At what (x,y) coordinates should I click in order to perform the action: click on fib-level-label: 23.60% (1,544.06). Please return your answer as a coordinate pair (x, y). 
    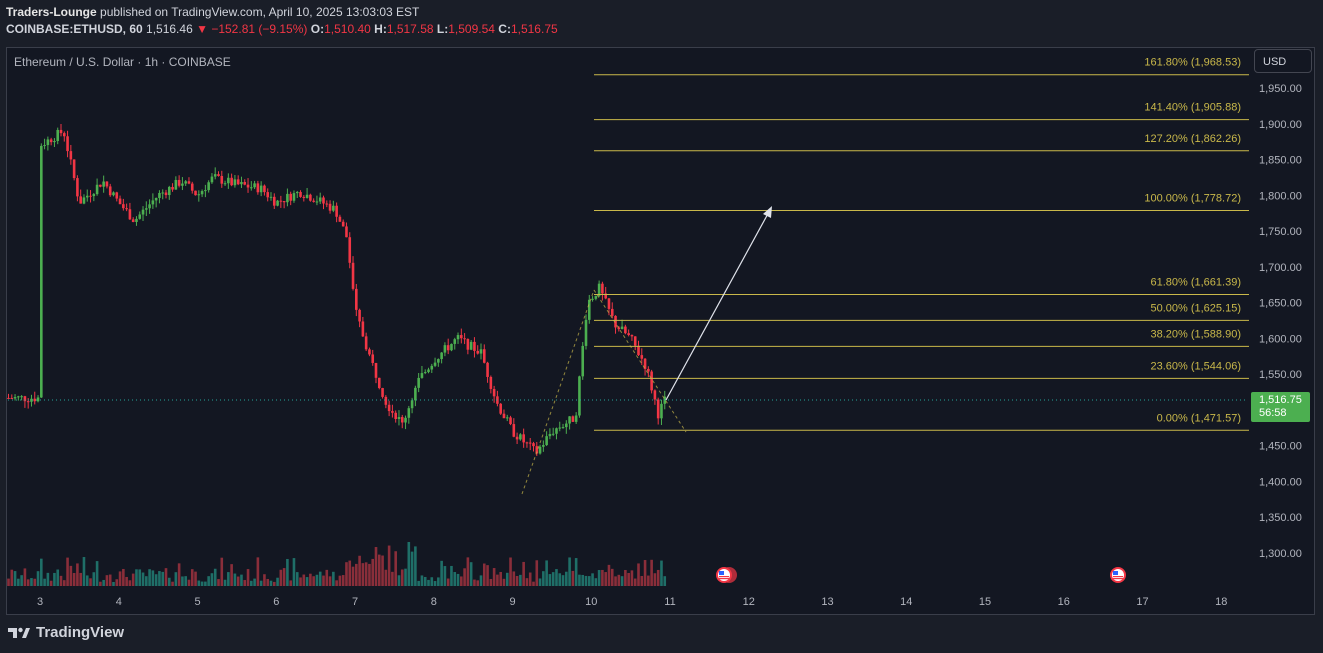
    Looking at the image, I should click on (1195, 366).